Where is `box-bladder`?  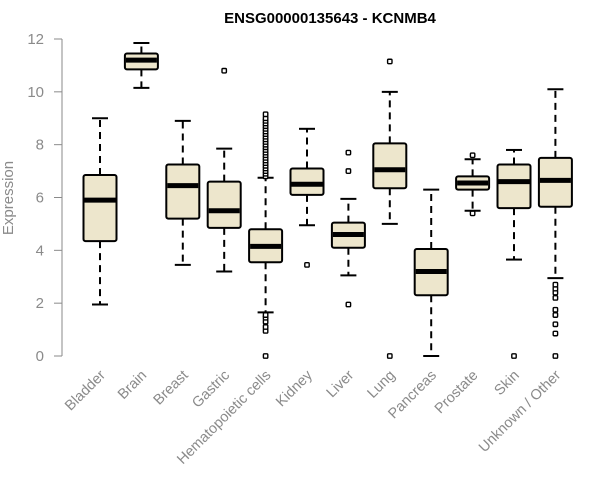
box-bladder is located at coordinates (100, 211).